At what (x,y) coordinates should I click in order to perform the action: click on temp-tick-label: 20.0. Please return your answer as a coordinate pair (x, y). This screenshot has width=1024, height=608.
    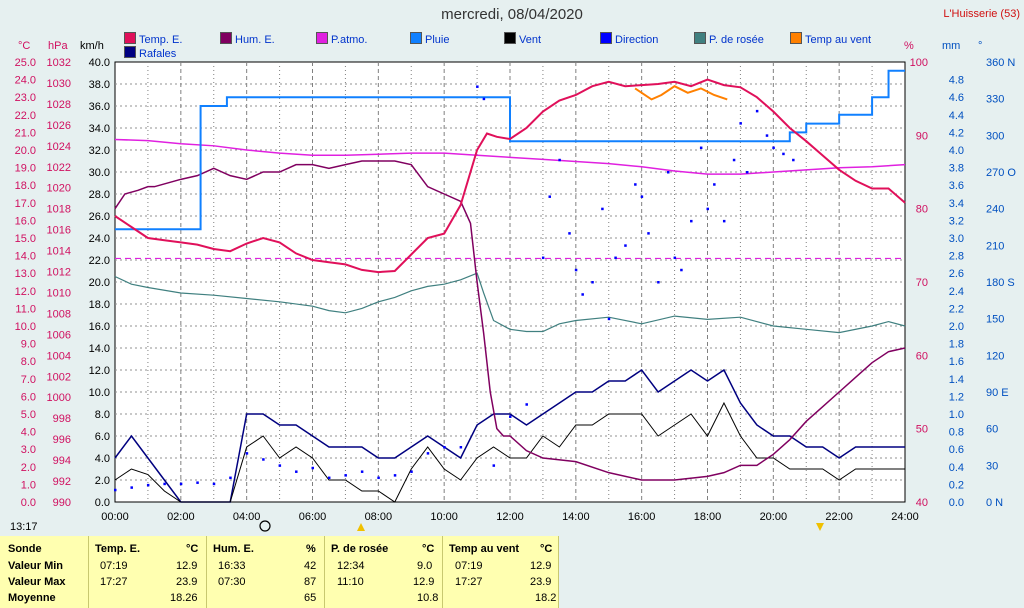
    Looking at the image, I should click on (25, 151).